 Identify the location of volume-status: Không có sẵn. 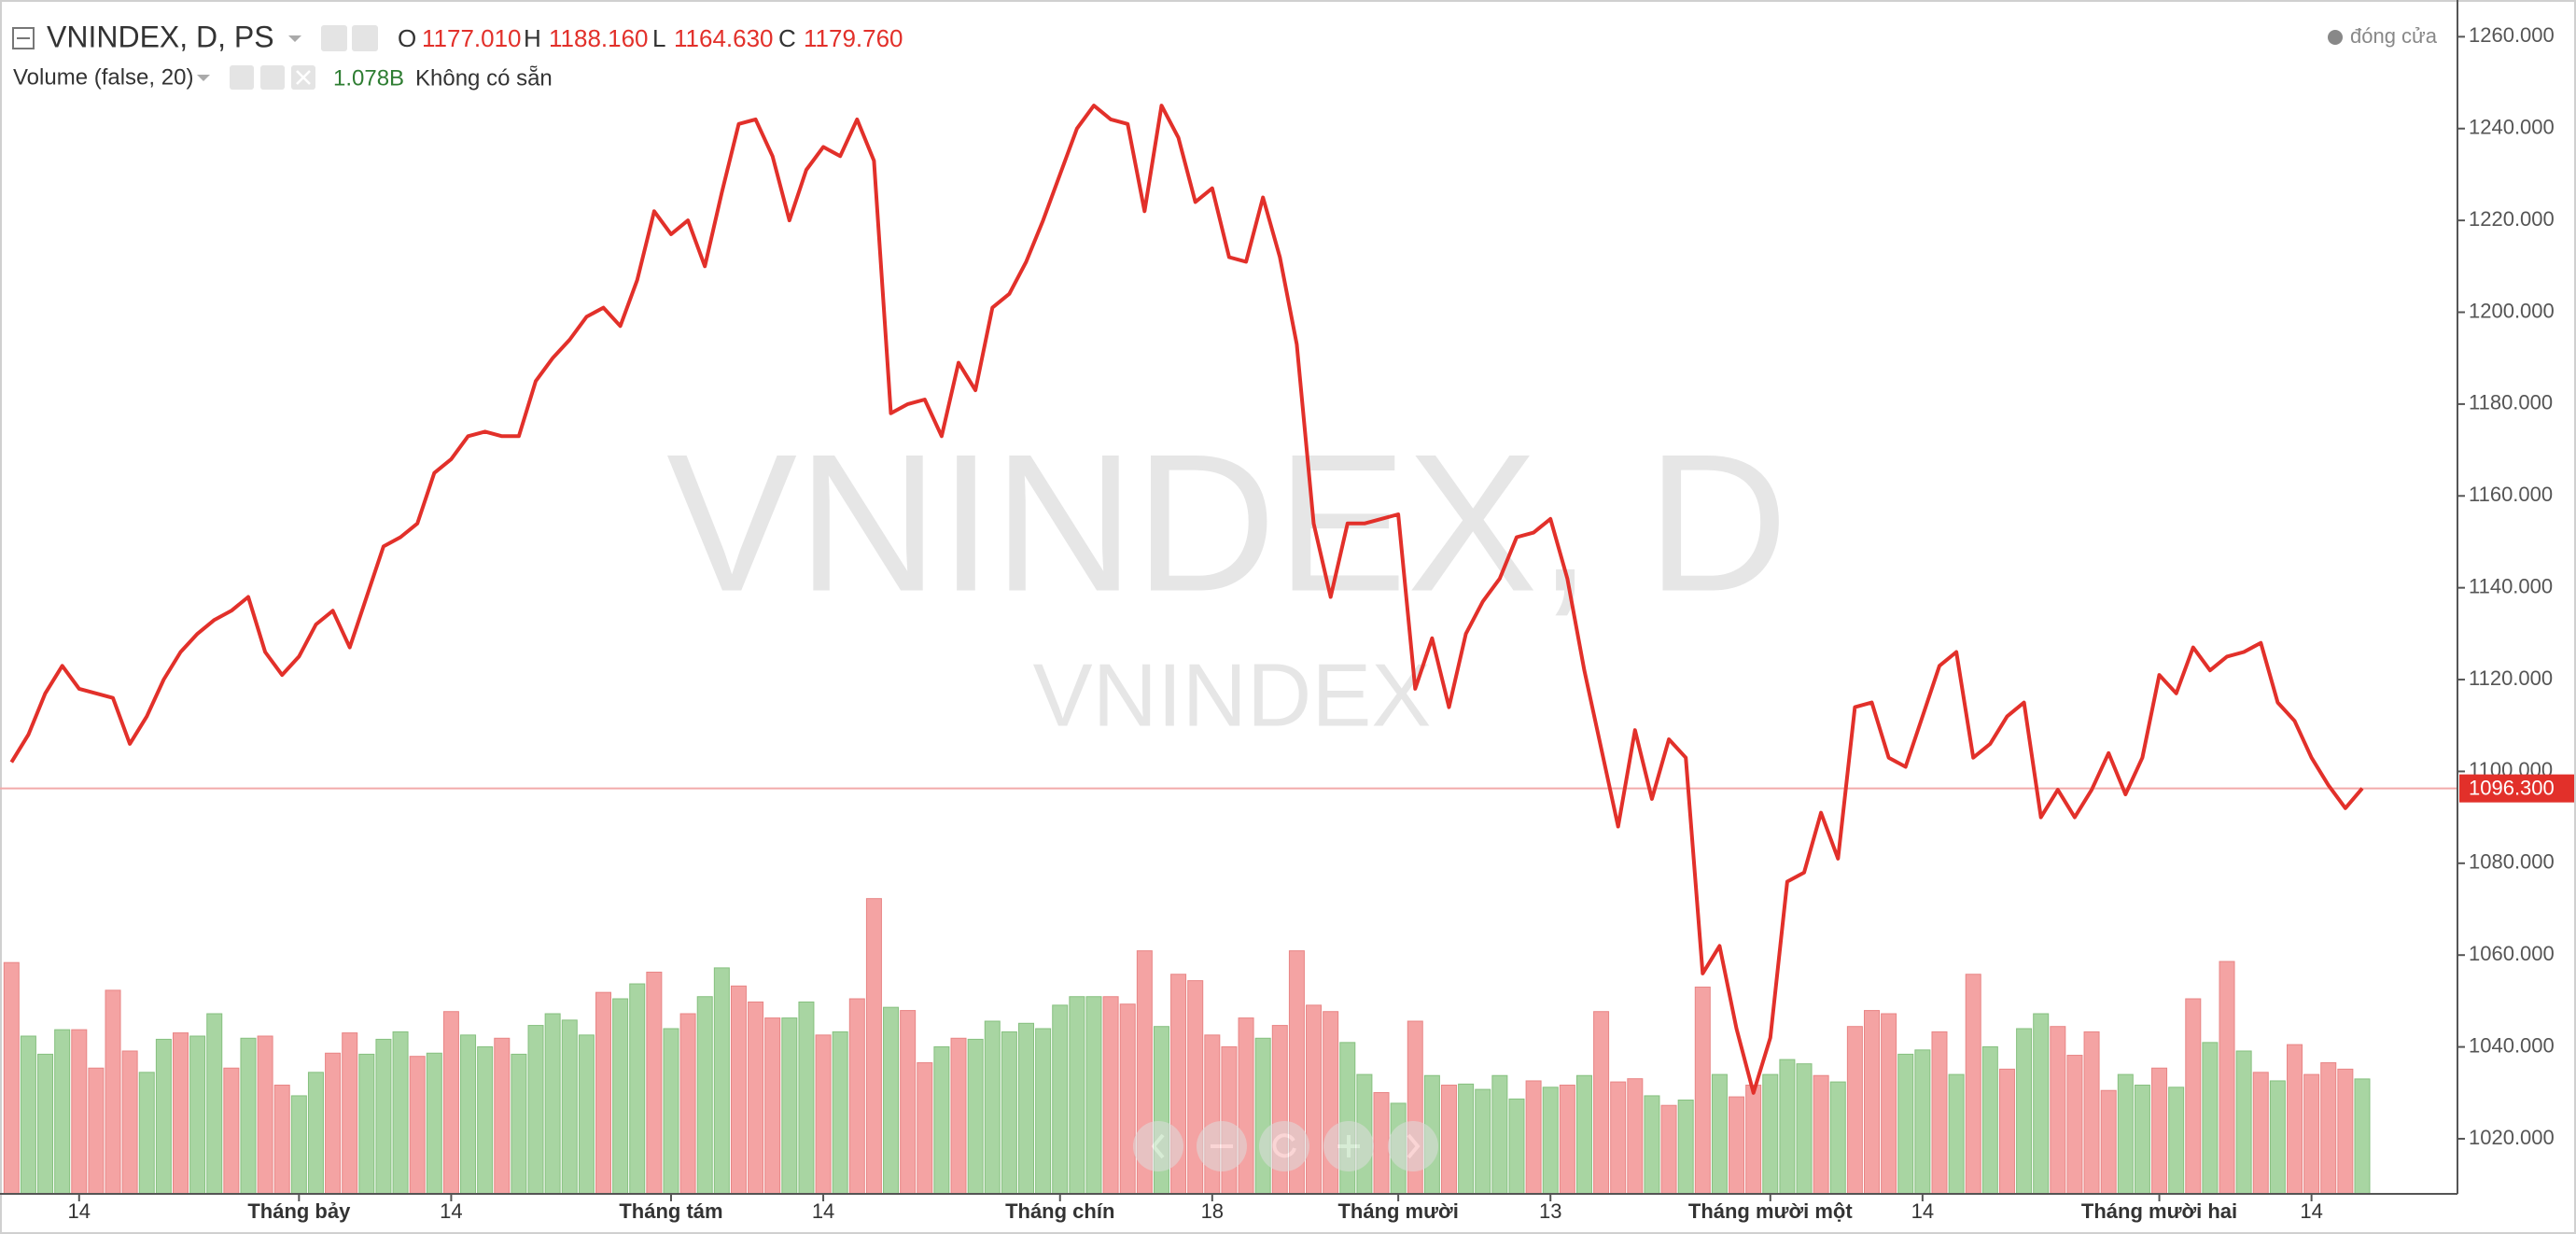
(484, 77).